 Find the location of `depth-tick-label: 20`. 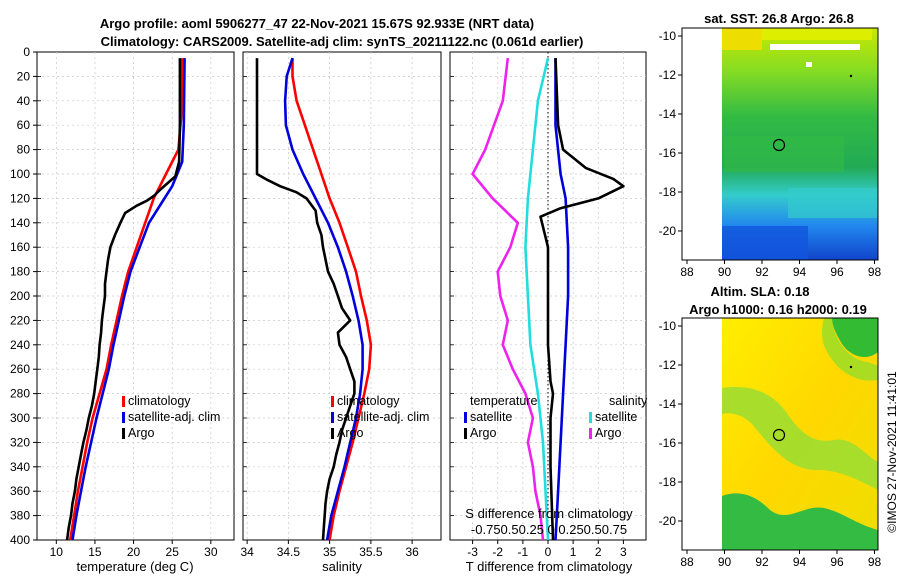

depth-tick-label: 20 is located at coordinates (24, 76).